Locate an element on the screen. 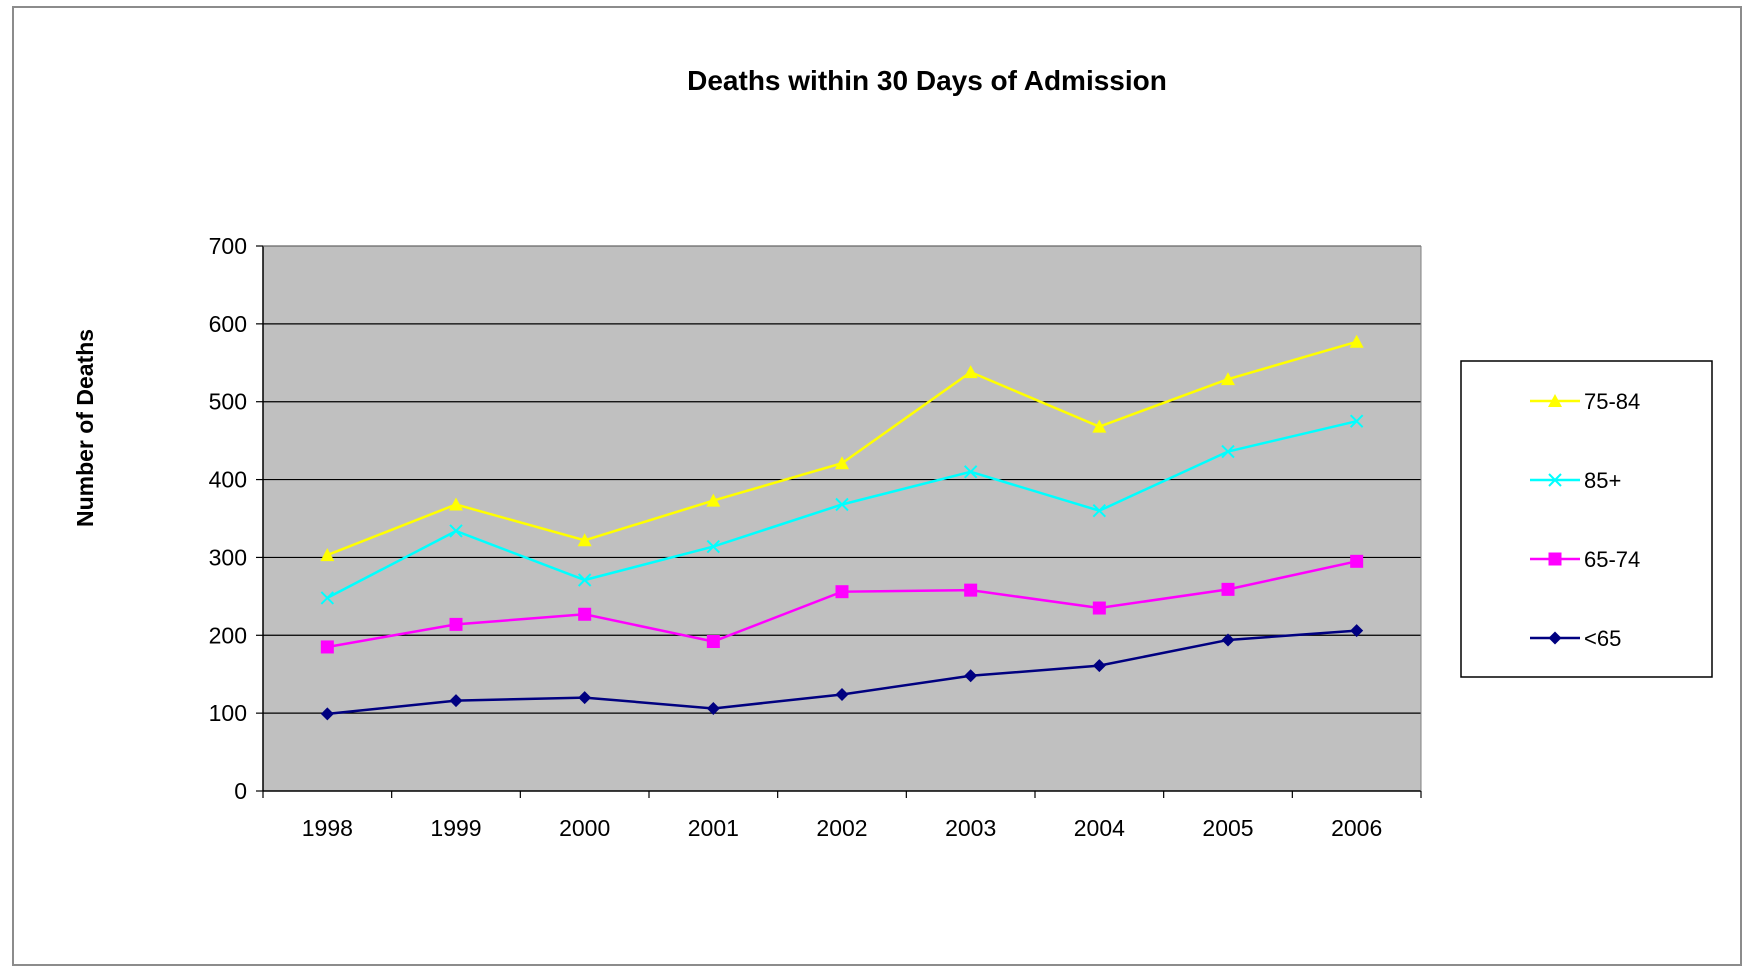  x-axis-ticks: 1998 1999 2000 2001 2002 2003 2004 2005 2006 is located at coordinates (842, 816).